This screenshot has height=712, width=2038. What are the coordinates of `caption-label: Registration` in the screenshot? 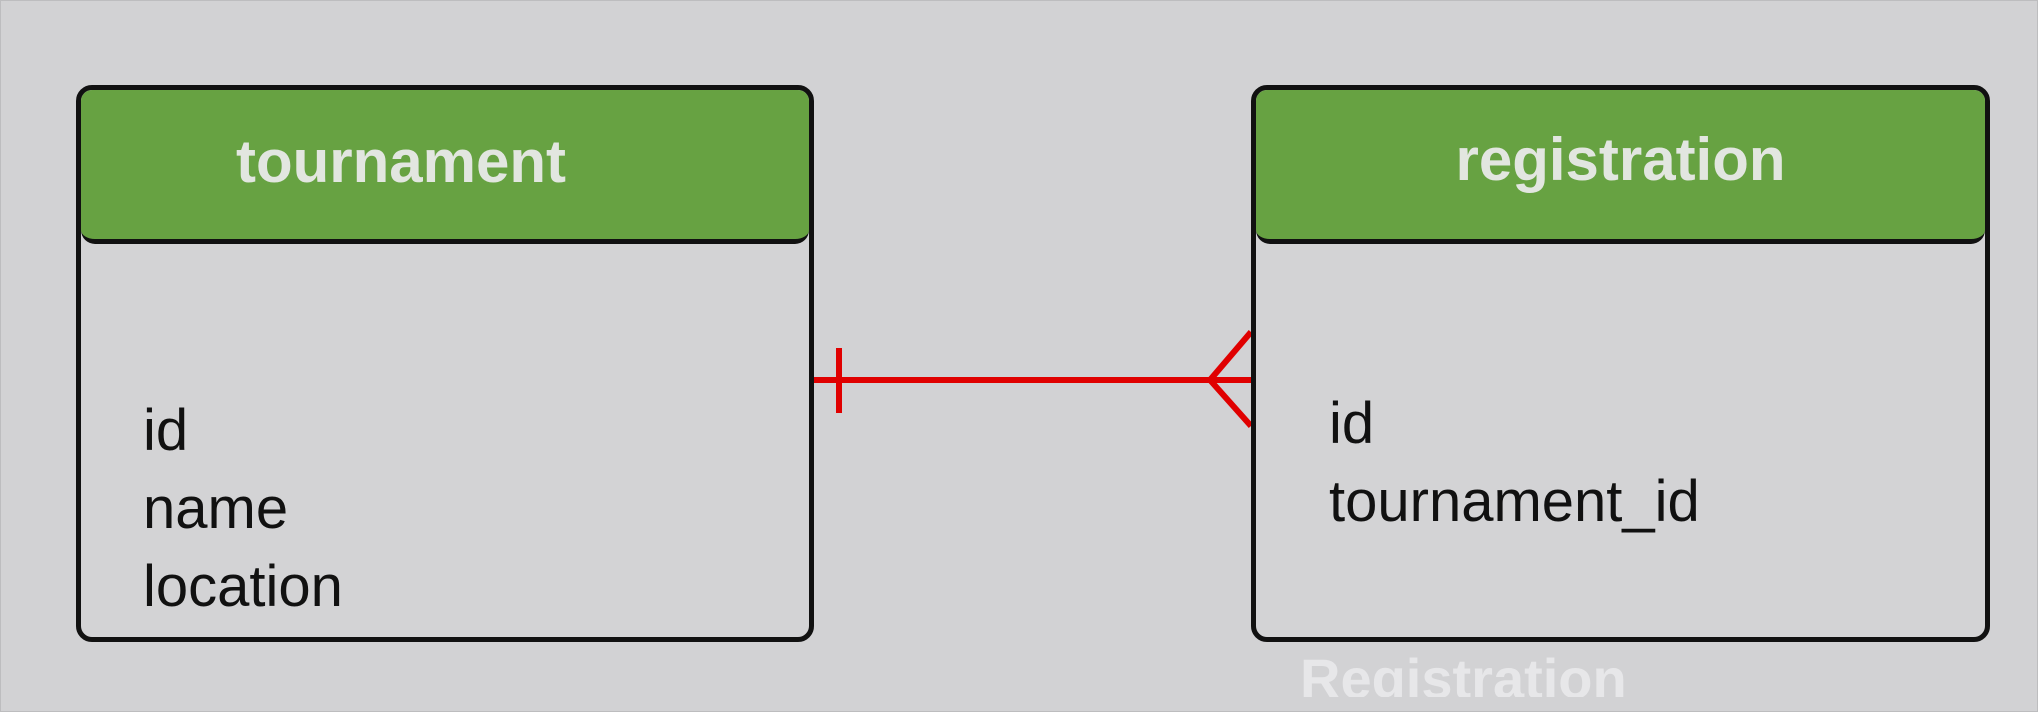 It's located at (1463, 672).